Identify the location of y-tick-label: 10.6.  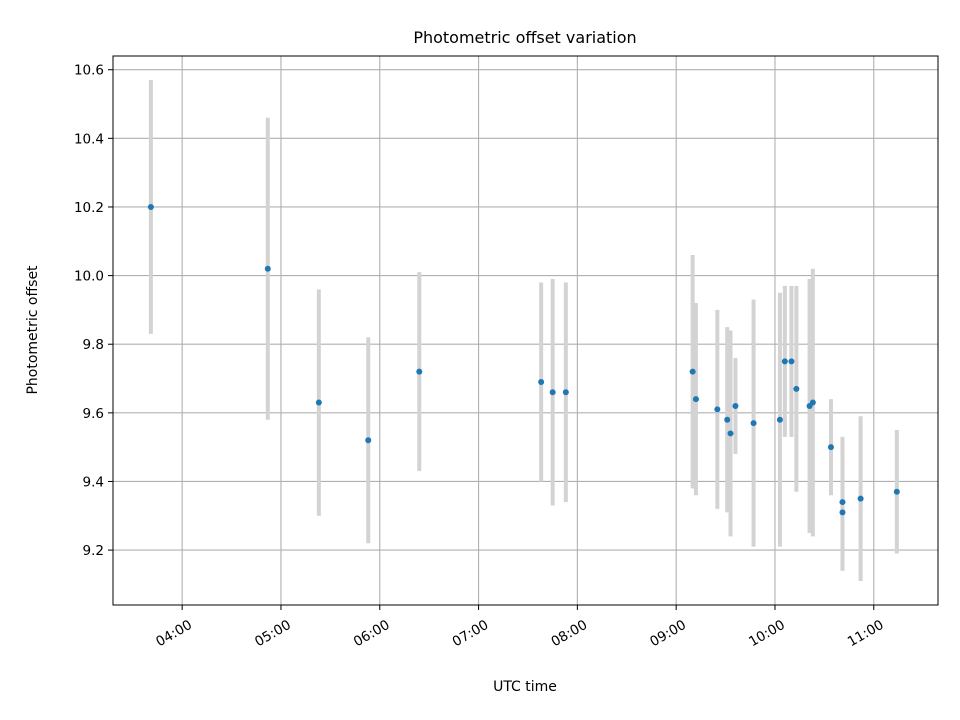
(89, 71).